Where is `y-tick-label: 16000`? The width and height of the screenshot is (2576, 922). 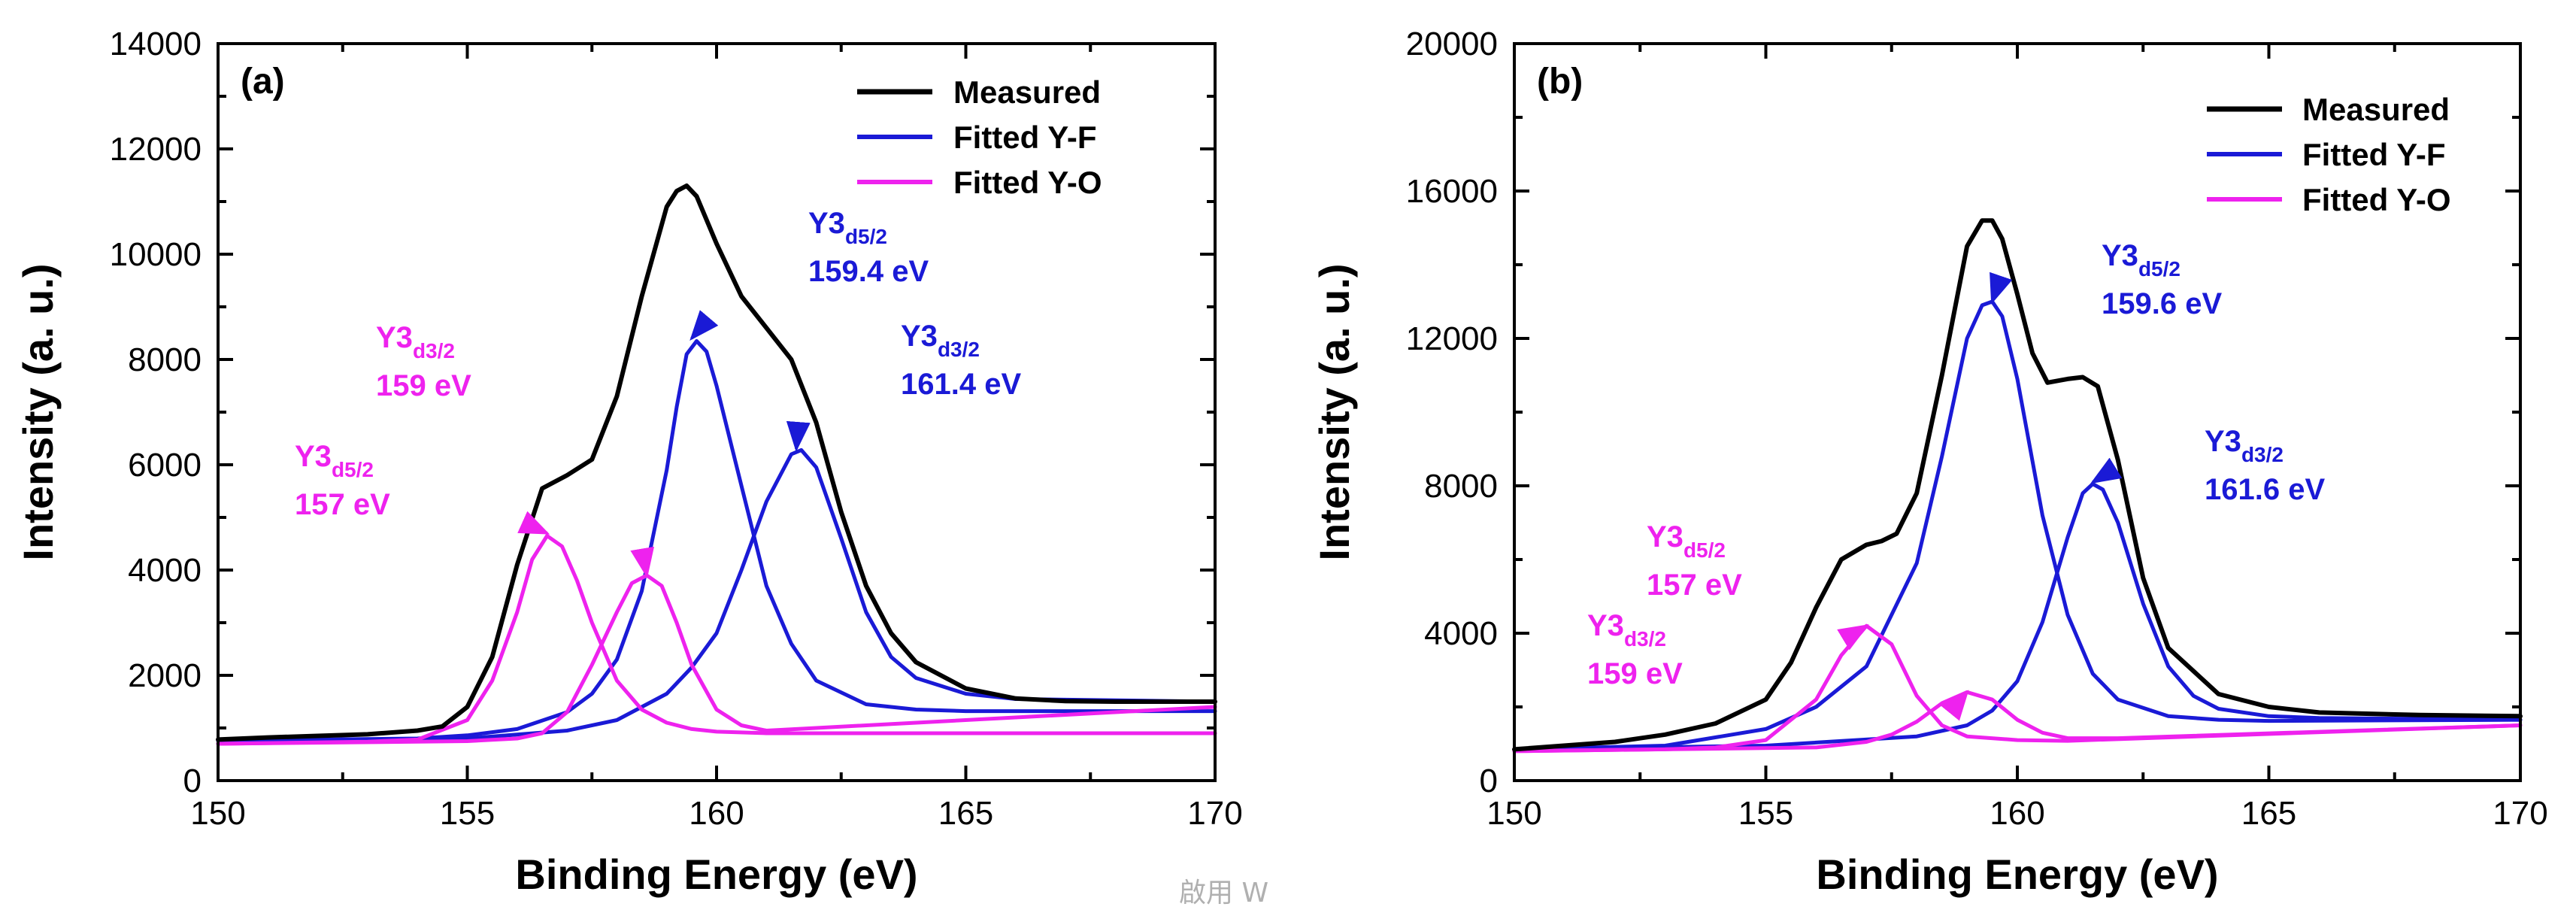
y-tick-label: 16000 is located at coordinates (1452, 191).